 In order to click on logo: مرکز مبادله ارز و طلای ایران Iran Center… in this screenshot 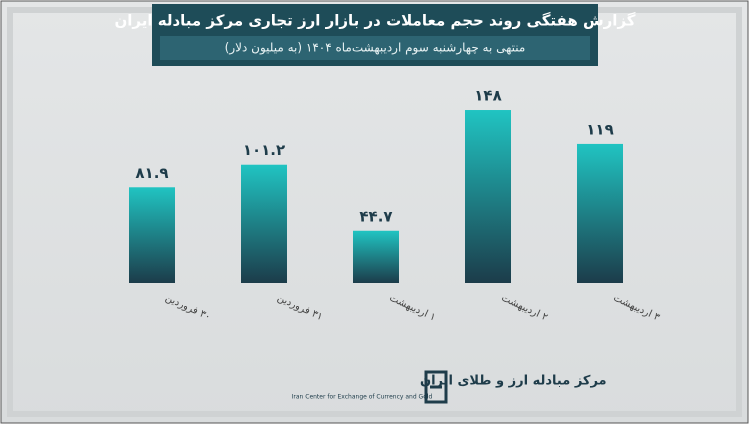, I will do `click(449, 387)`.